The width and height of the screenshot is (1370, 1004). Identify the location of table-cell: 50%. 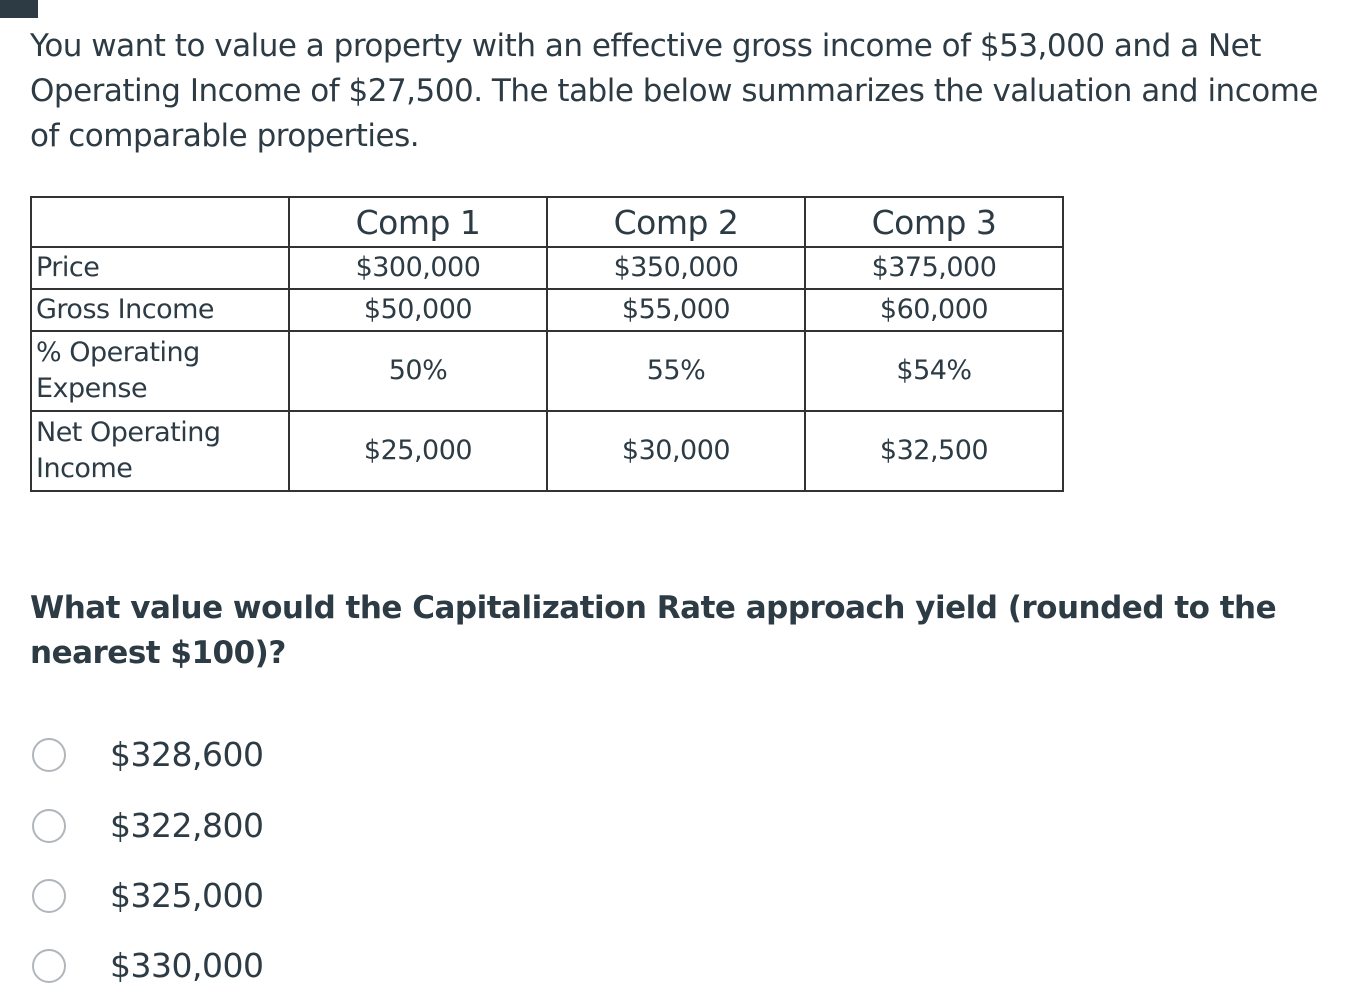
(418, 371).